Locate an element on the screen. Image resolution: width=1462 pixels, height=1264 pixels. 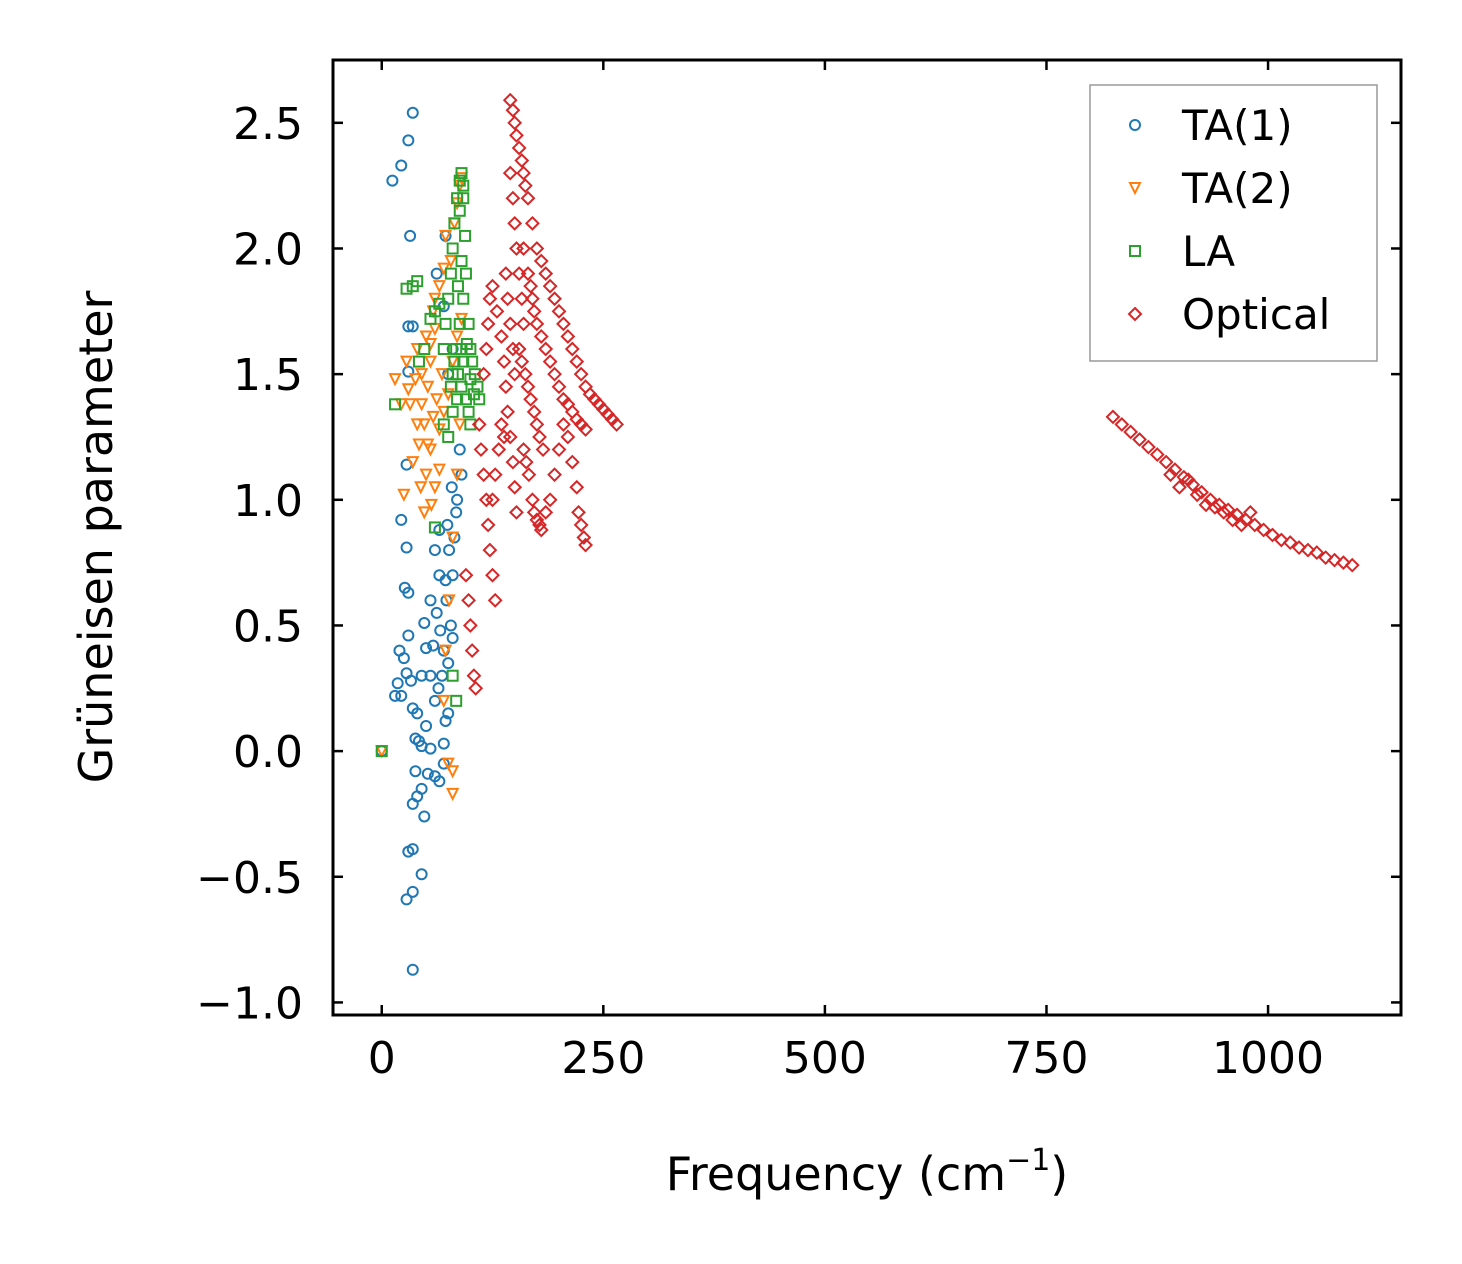
x-tick-label: 750 is located at coordinates (1046, 1058).